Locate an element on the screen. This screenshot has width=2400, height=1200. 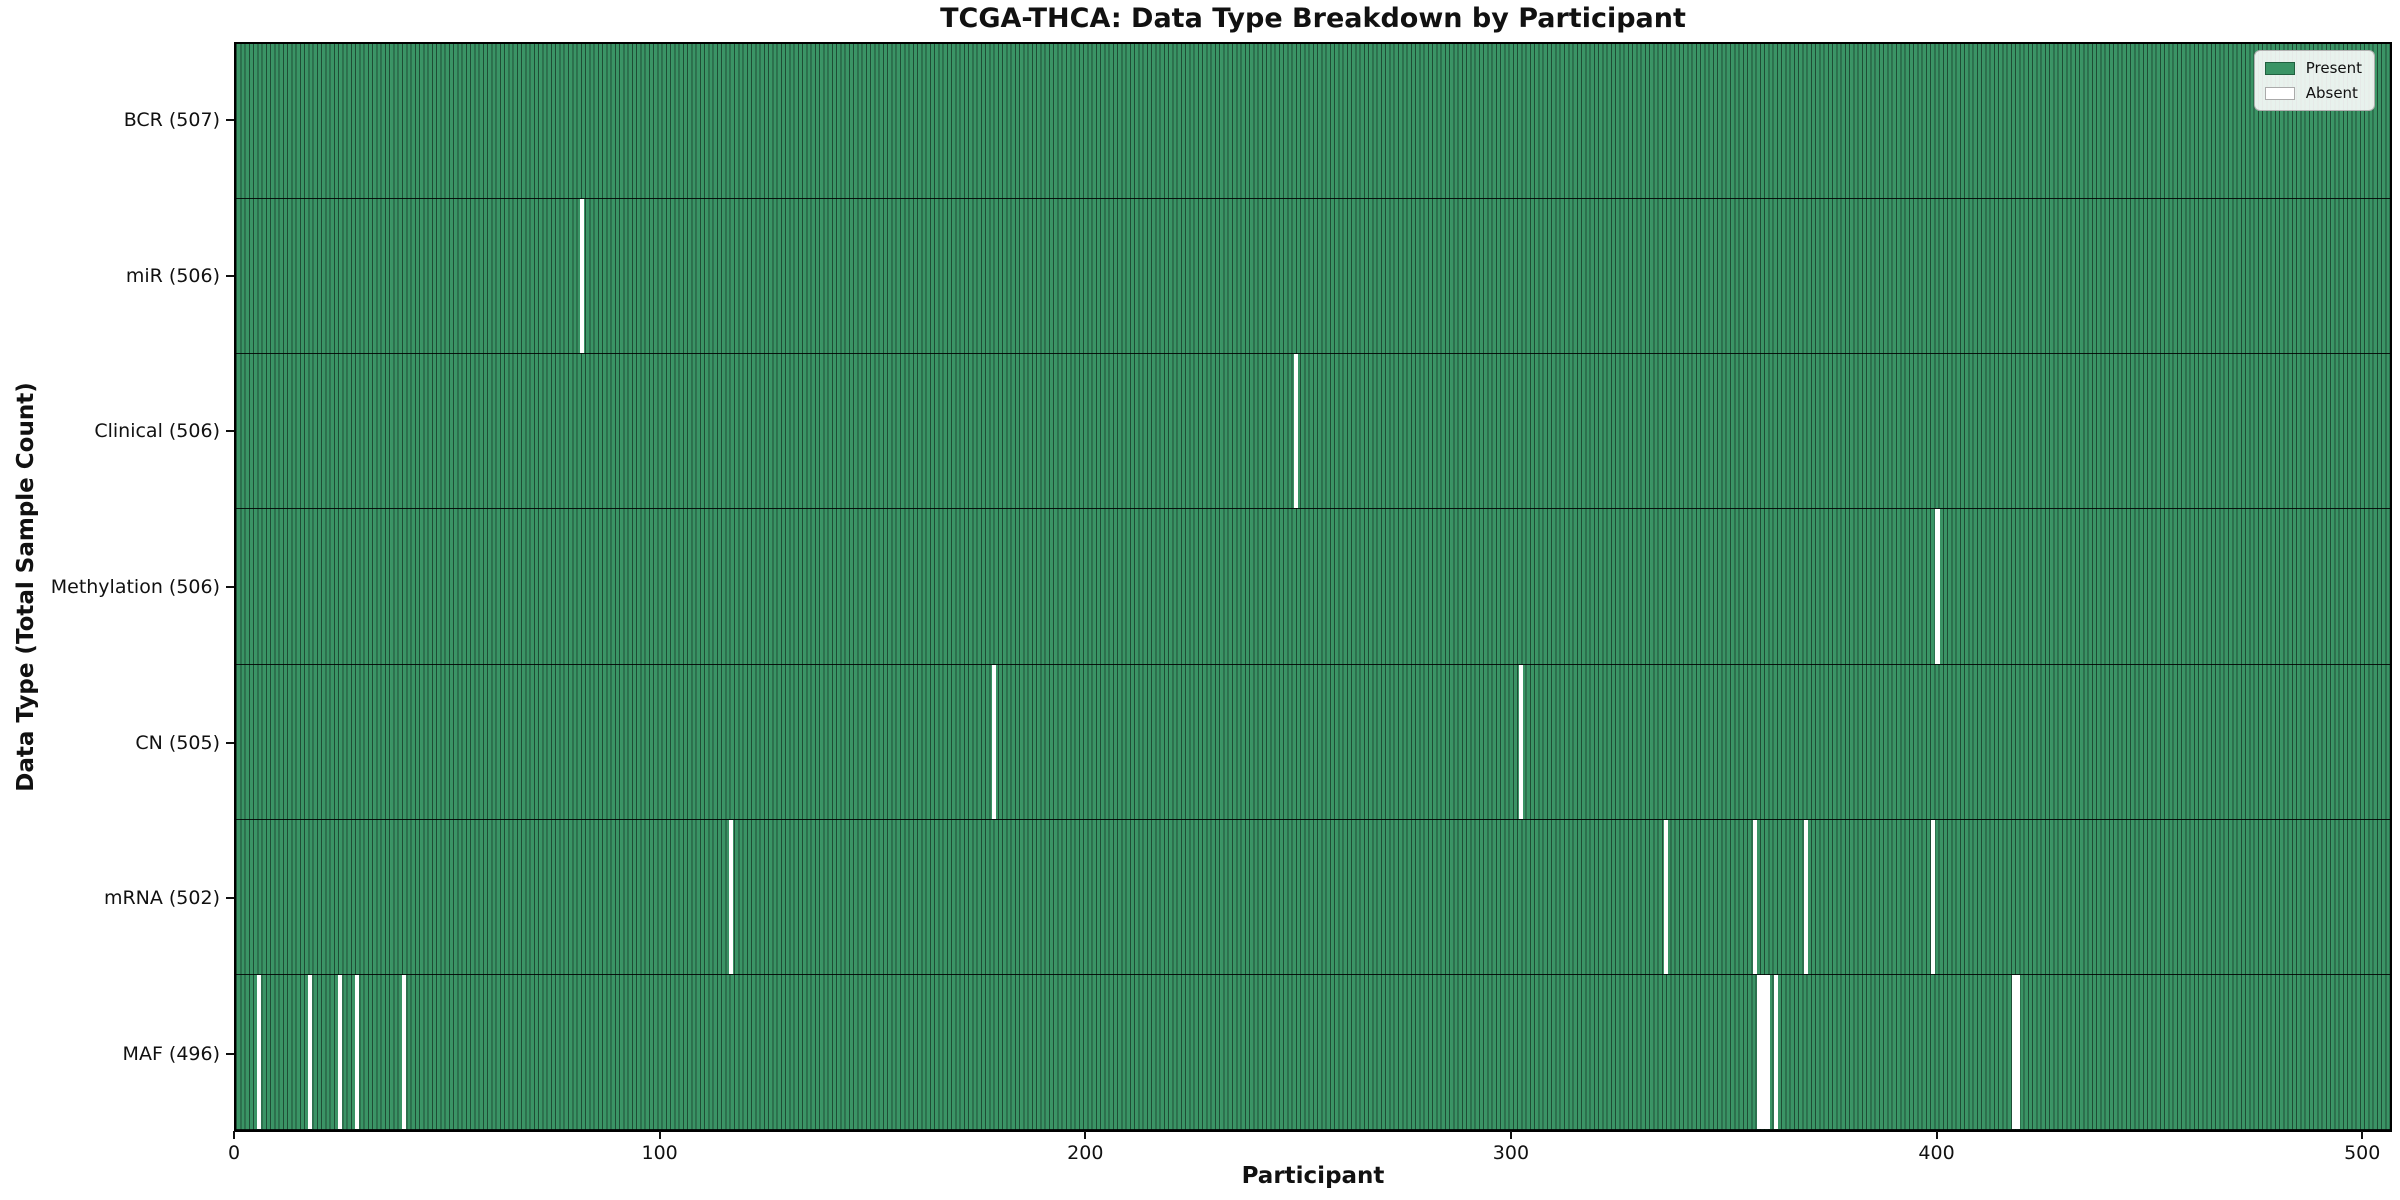
legend-label: Present is located at coordinates (2333, 68).